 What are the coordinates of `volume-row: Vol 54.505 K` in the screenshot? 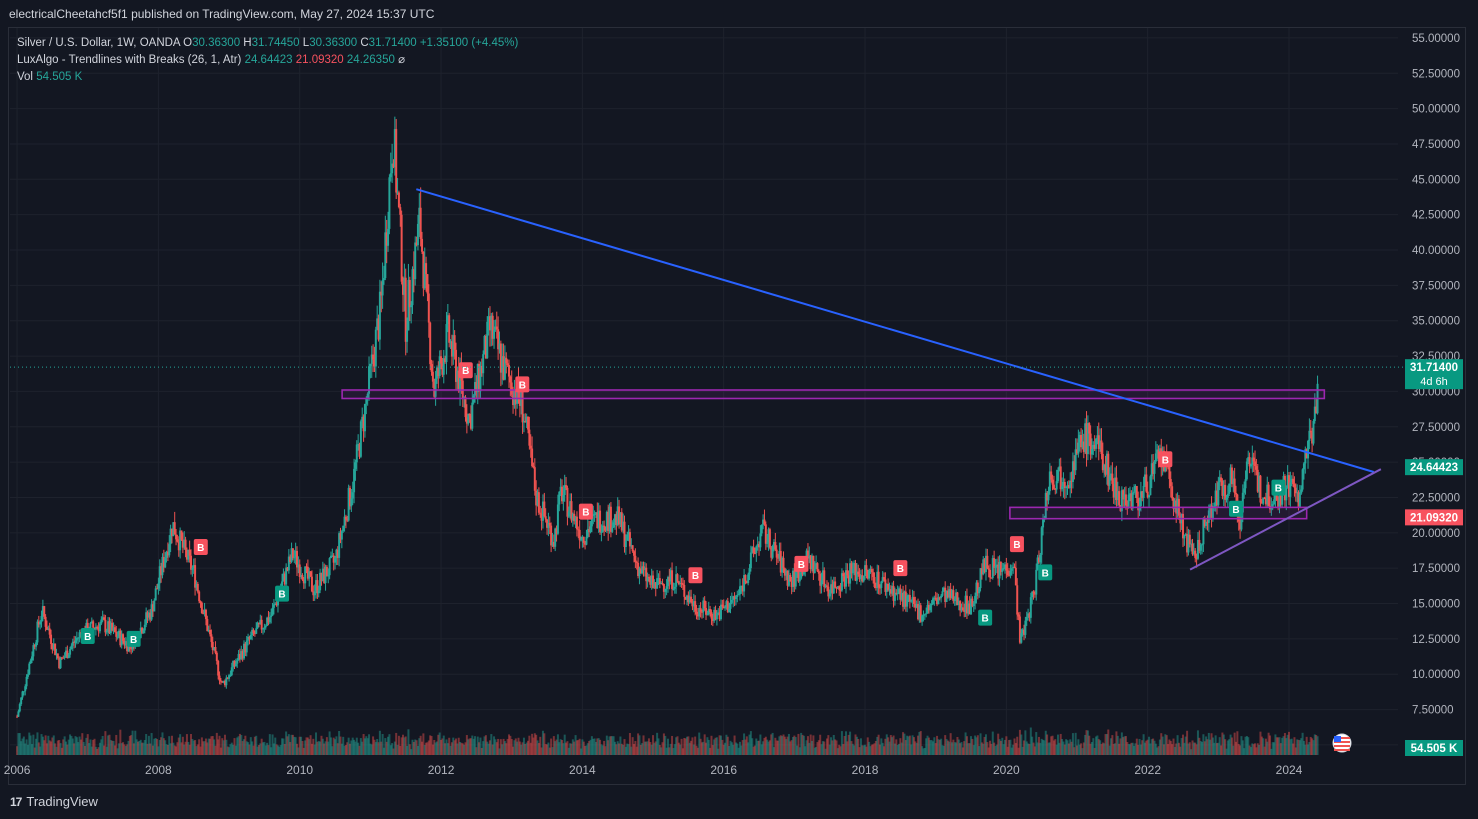 It's located at (267, 77).